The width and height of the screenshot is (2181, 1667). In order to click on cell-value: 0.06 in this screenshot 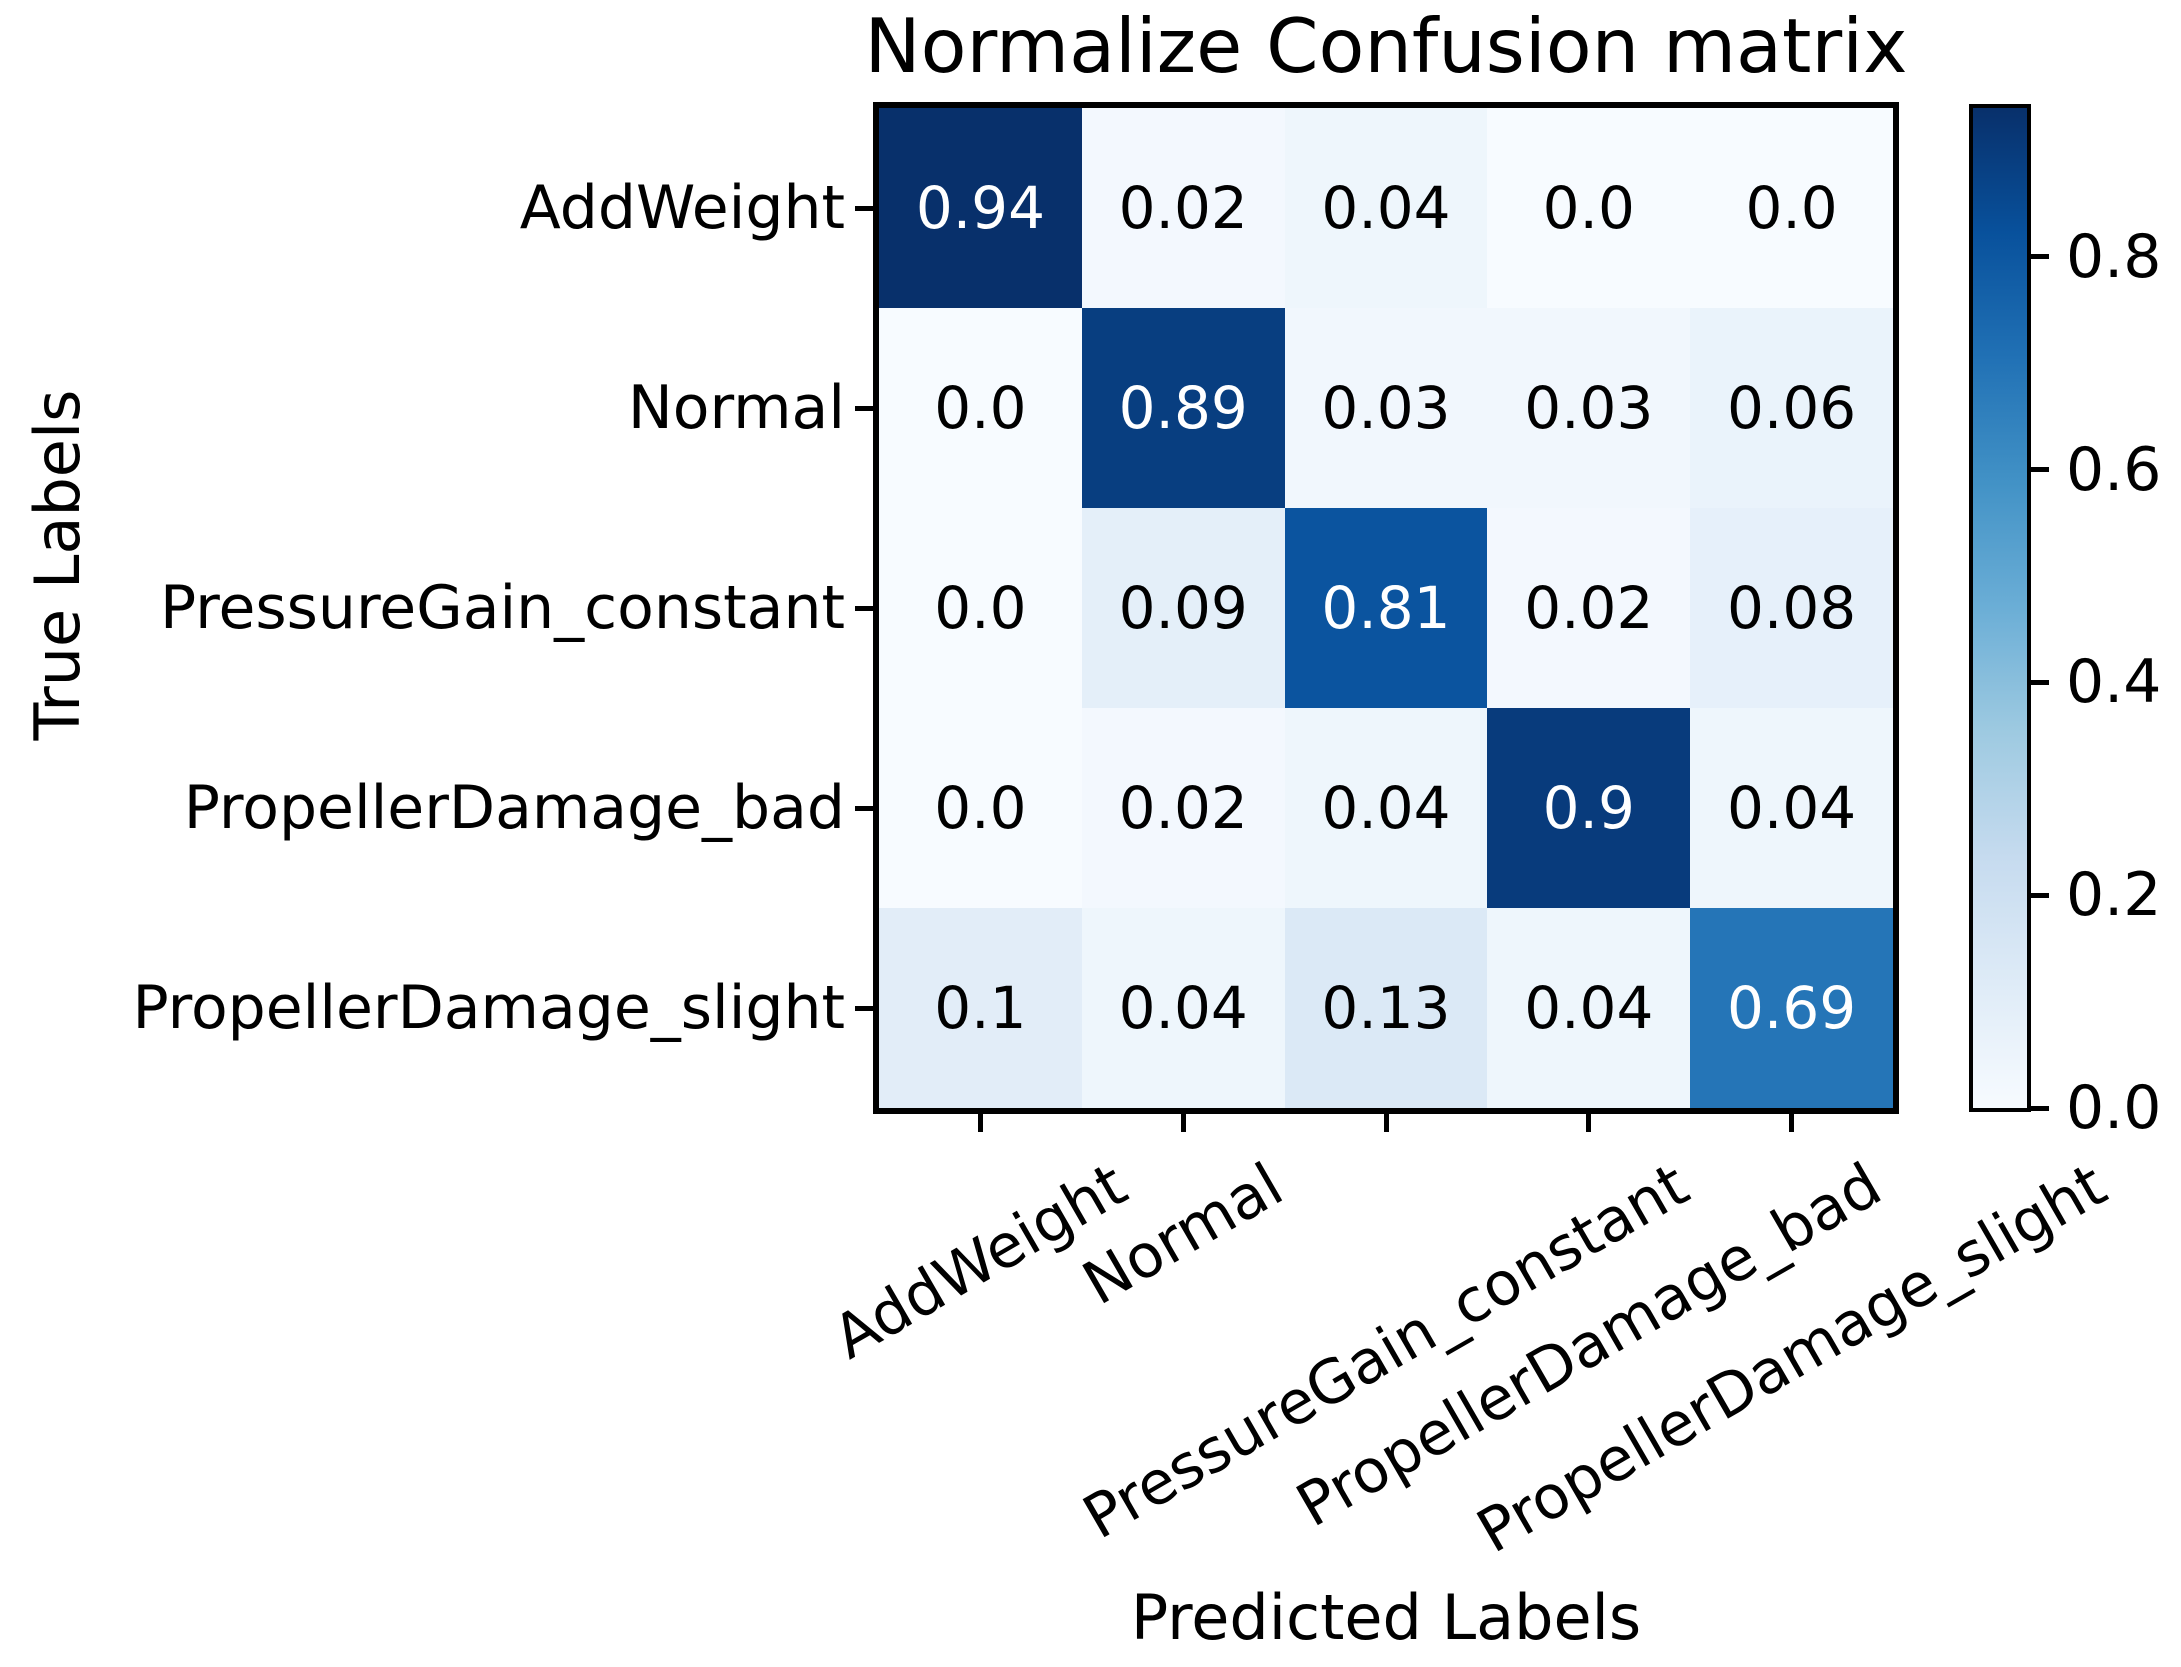, I will do `click(1792, 408)`.